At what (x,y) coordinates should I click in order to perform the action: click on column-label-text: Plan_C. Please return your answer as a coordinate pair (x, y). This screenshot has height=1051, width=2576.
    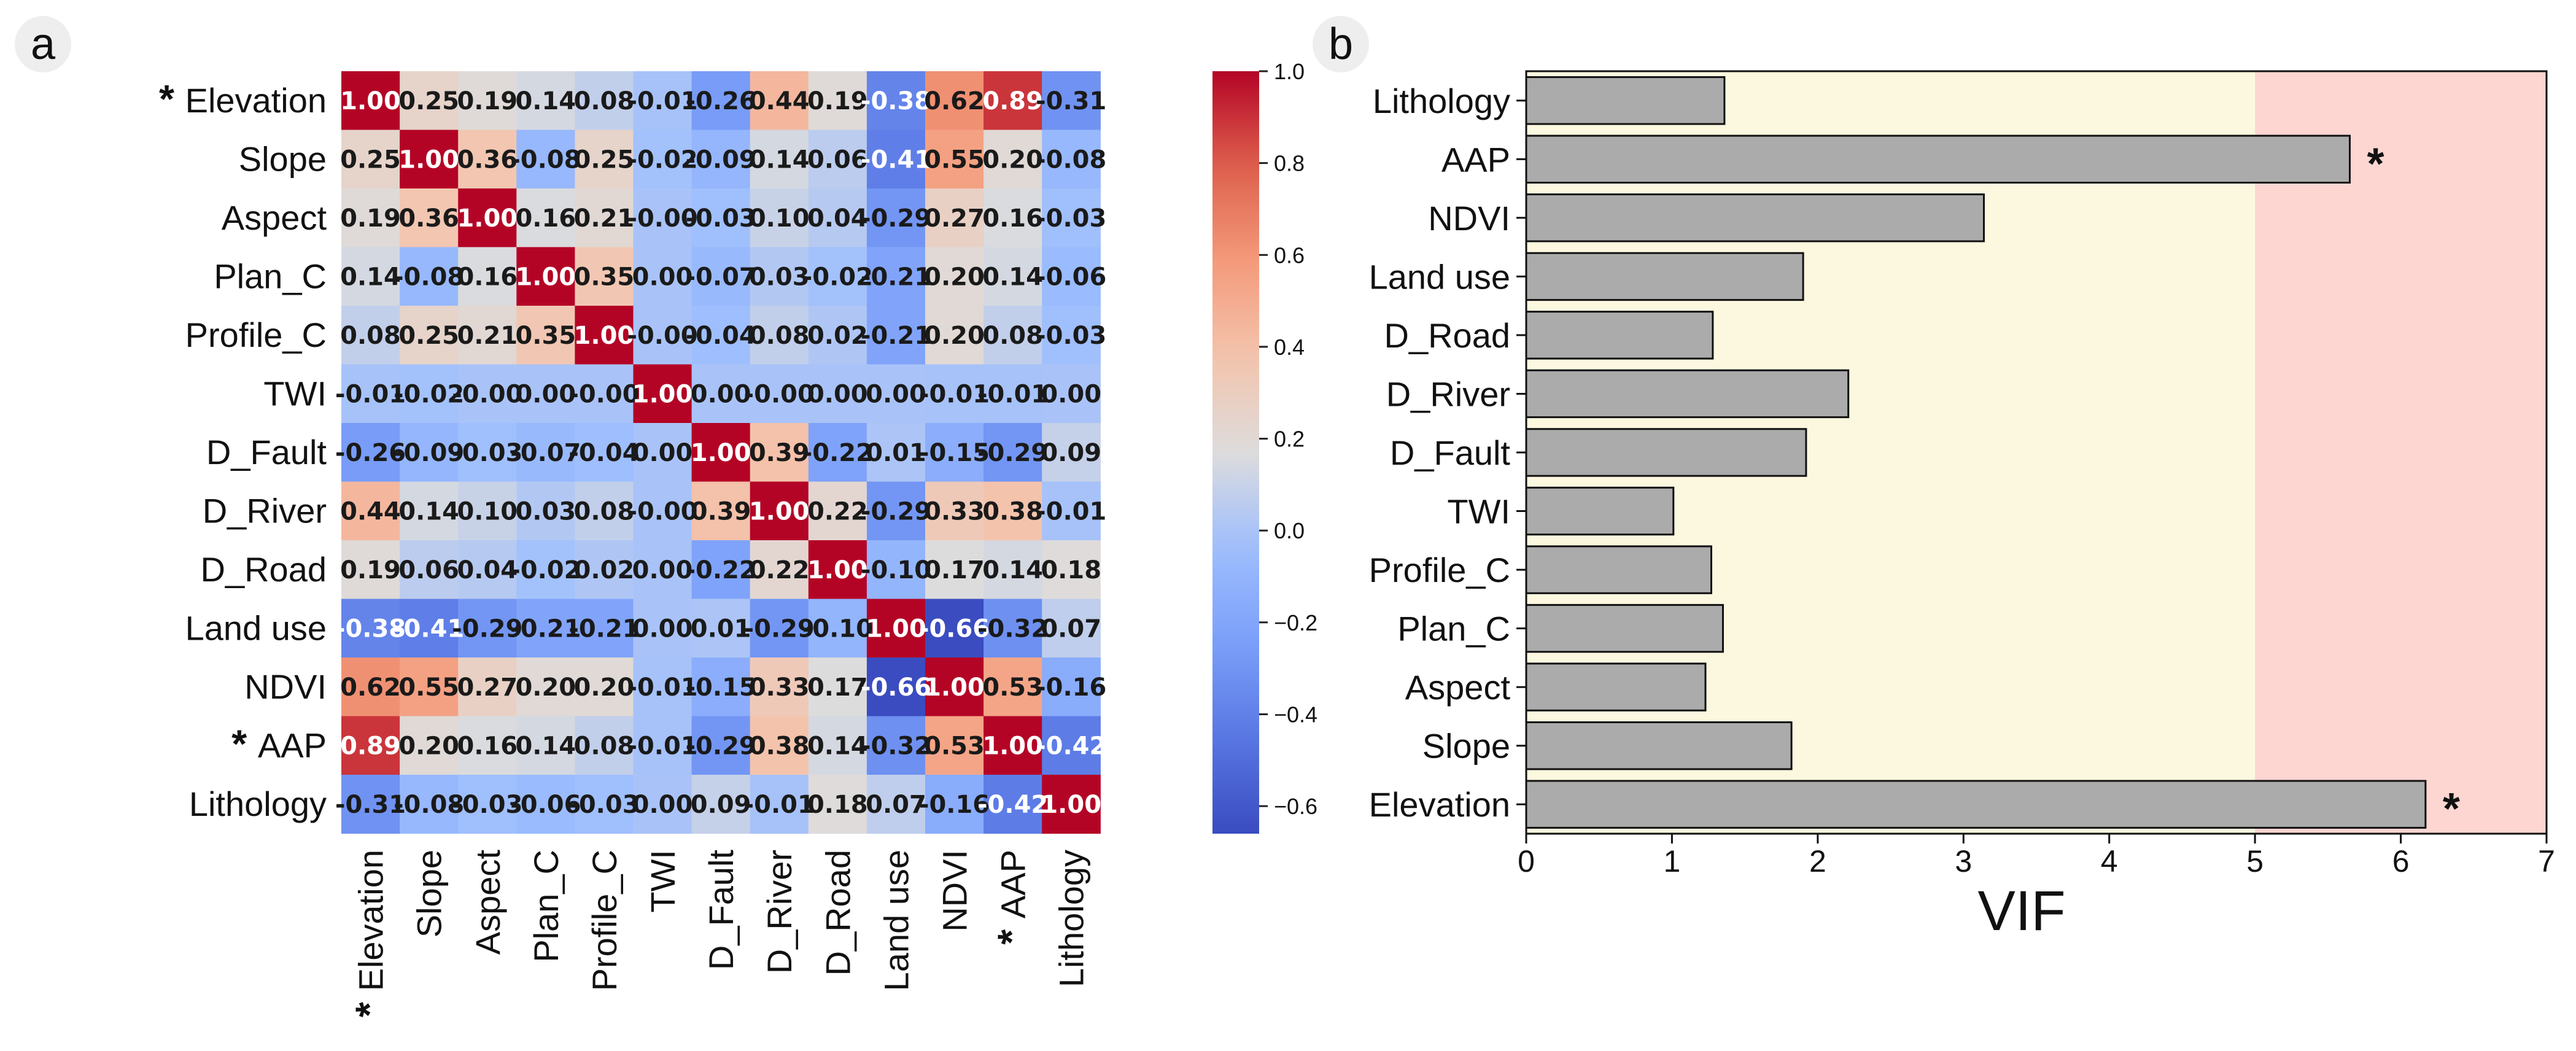
    Looking at the image, I should click on (546, 906).